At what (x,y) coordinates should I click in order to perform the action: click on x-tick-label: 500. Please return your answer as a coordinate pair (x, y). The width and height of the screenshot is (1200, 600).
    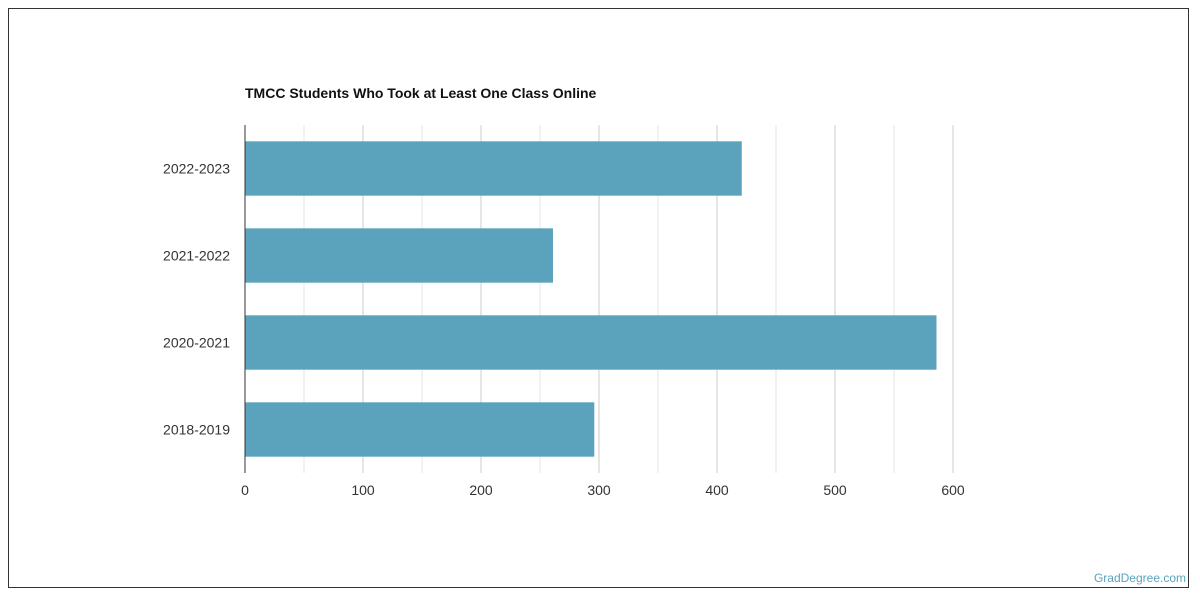
    Looking at the image, I should click on (835, 490).